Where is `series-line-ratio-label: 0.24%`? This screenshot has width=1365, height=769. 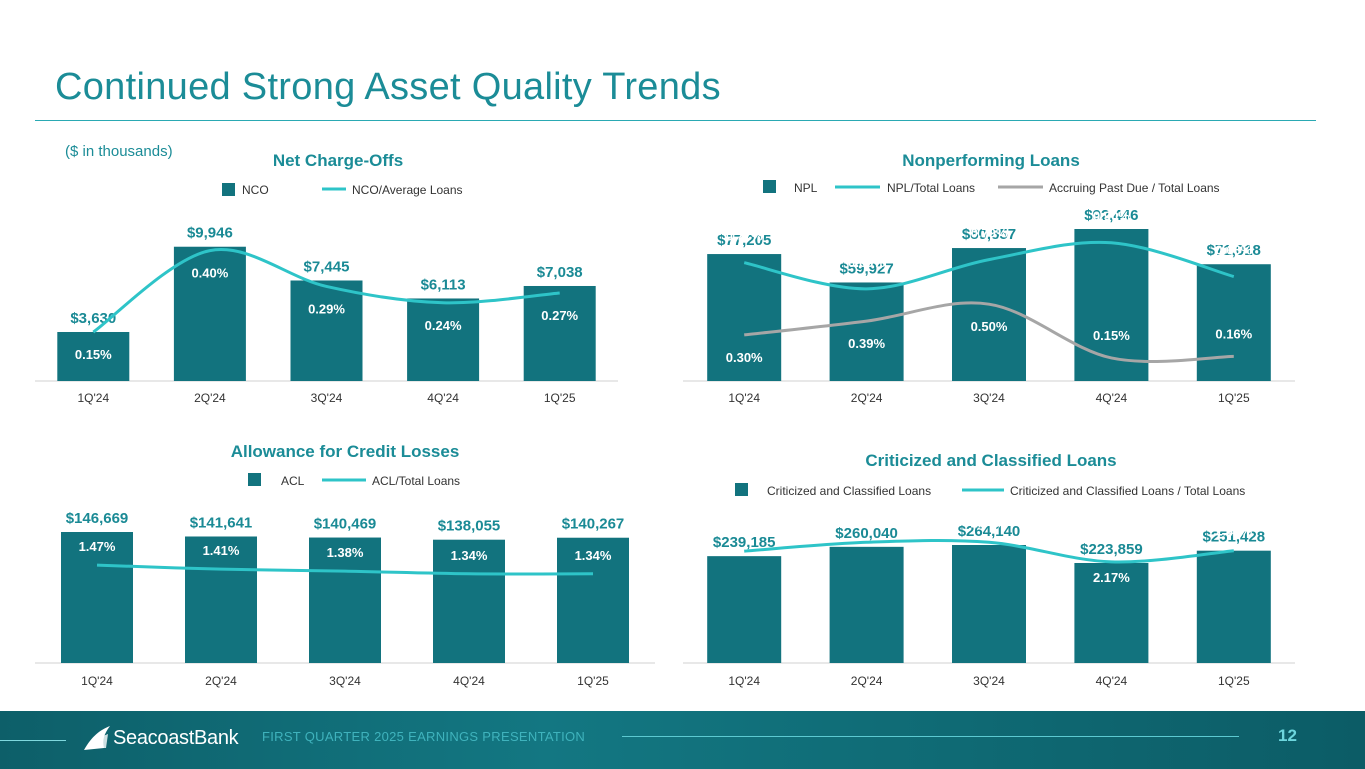 series-line-ratio-label: 0.24% is located at coordinates (443, 325).